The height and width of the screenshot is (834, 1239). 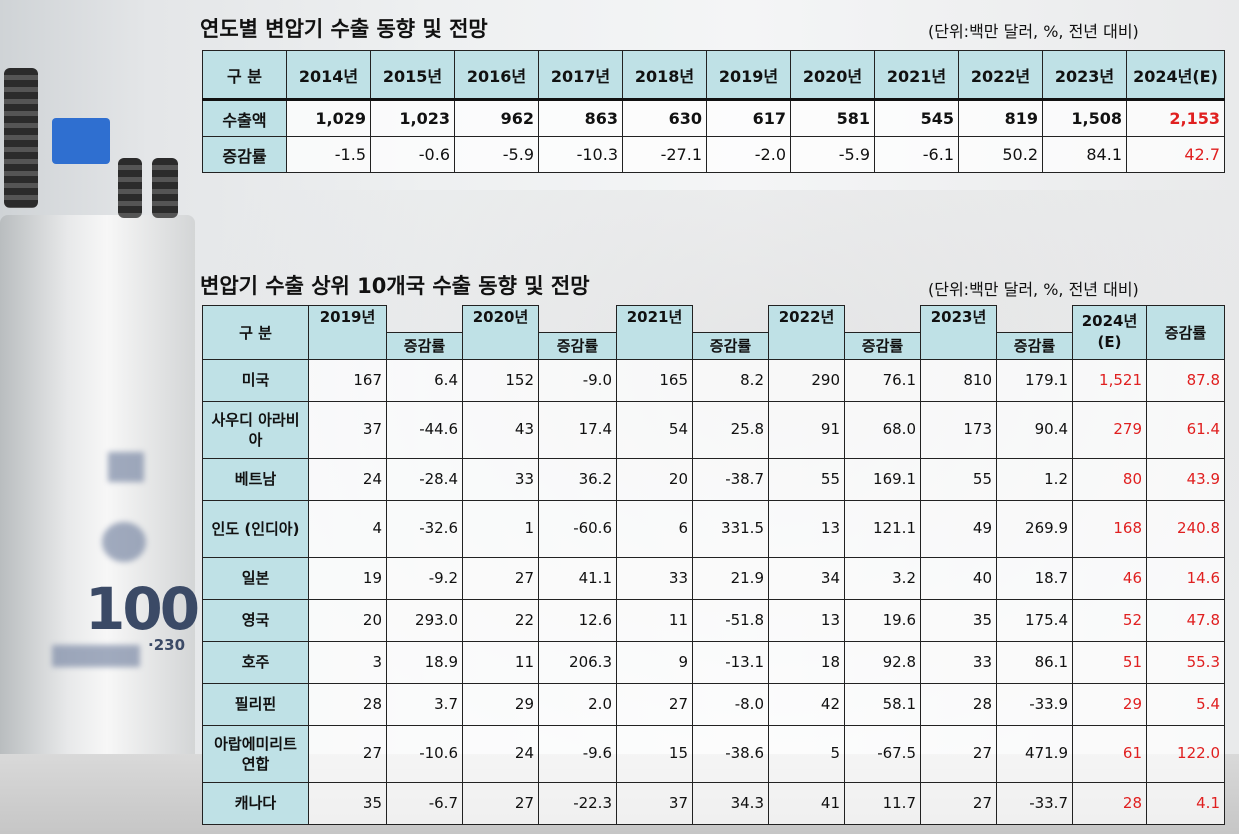 I want to click on year-header: 2020년, so click(x=500, y=332).